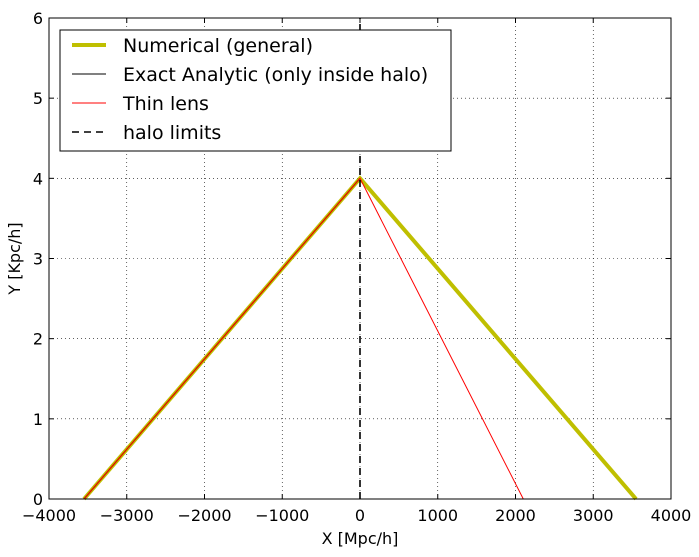 The height and width of the screenshot is (557, 699). Describe the element at coordinates (275, 75) in the screenshot. I see `legend-label: Exact Analytic (only inside halo)` at that location.